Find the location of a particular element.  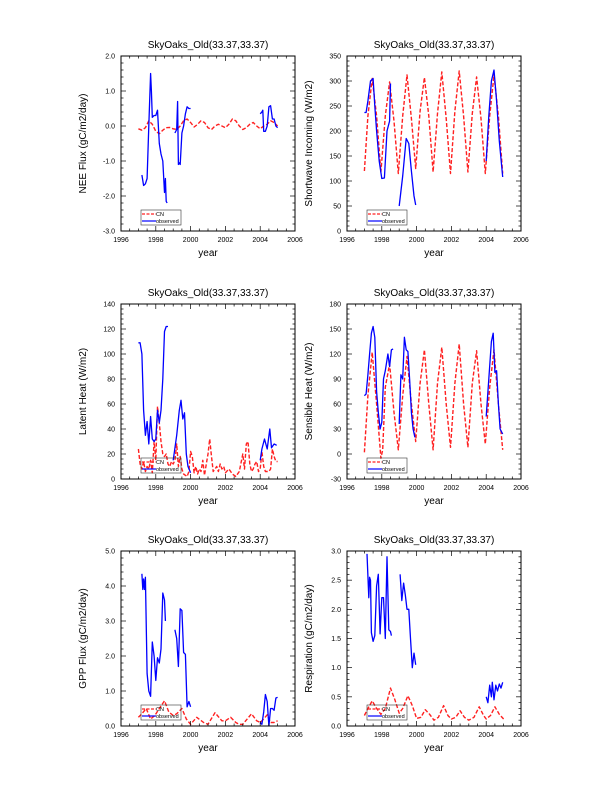

y-tick-label: 40 is located at coordinates (111, 430).